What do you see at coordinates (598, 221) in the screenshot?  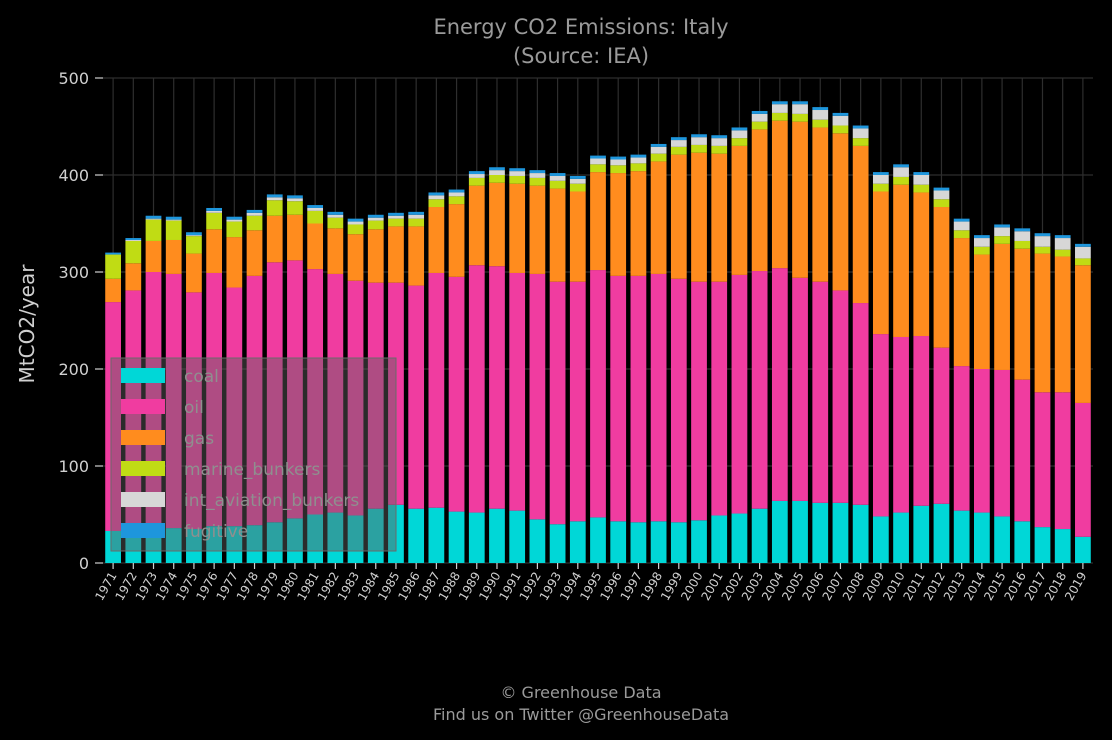 I see `bar-segment-gas-1995` at bounding box center [598, 221].